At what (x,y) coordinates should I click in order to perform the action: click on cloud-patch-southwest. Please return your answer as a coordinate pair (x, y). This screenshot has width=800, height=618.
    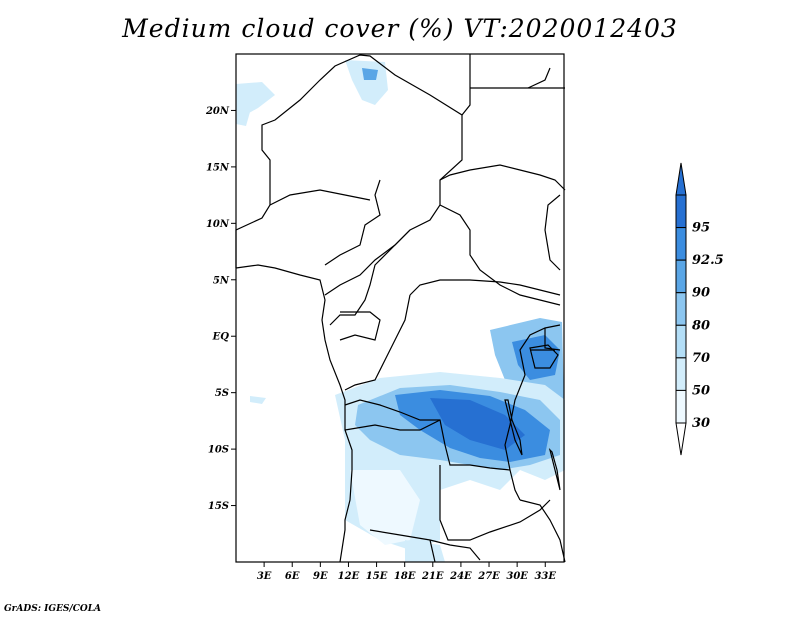
    Looking at the image, I should click on (385, 507).